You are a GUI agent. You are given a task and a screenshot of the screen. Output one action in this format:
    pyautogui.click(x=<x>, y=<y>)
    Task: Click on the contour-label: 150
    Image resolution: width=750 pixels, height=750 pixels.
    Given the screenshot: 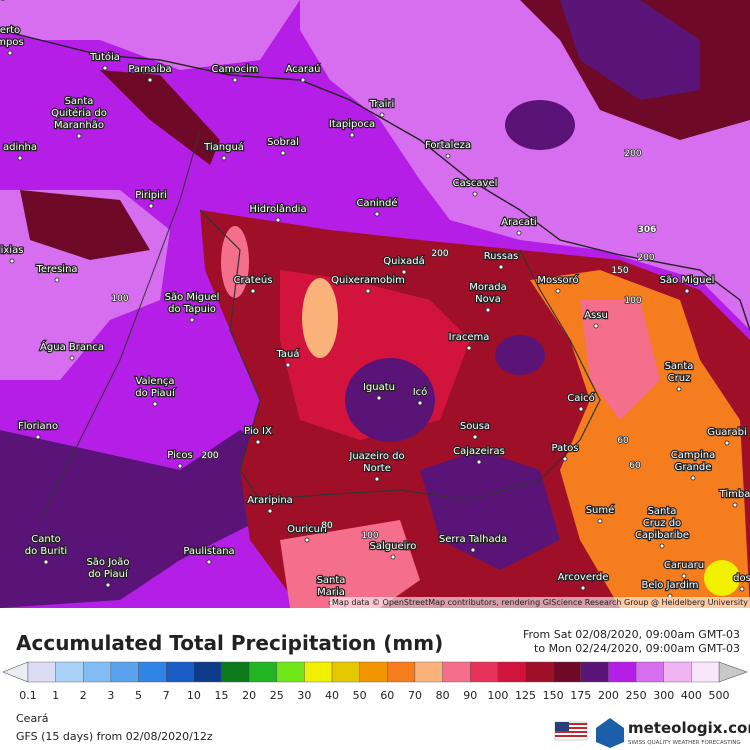 What is the action you would take?
    pyautogui.click(x=619, y=271)
    